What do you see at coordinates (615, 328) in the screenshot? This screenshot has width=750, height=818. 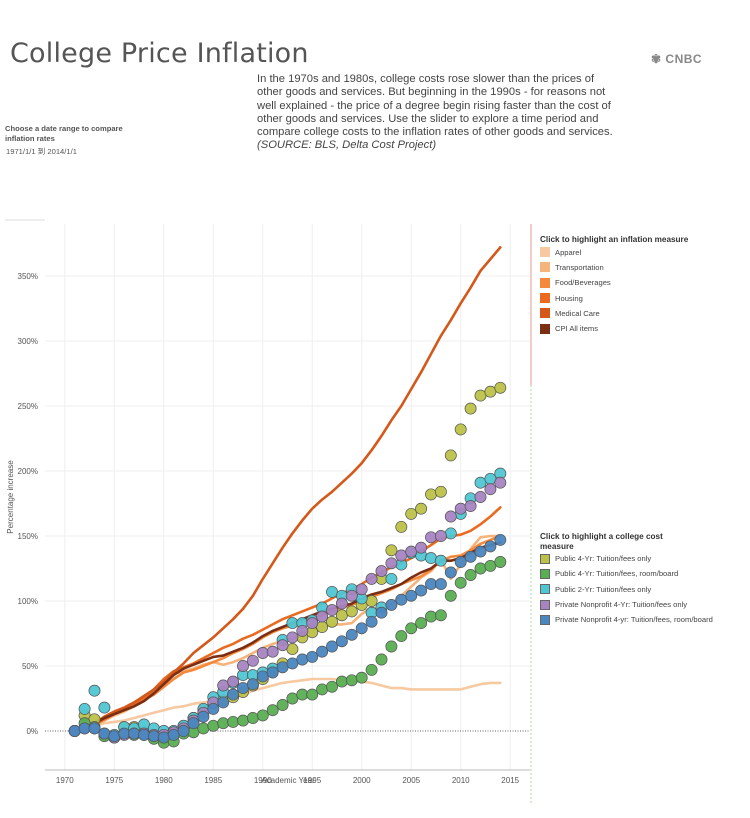 I see `legend-item-inflation-5: CPI All items` at bounding box center [615, 328].